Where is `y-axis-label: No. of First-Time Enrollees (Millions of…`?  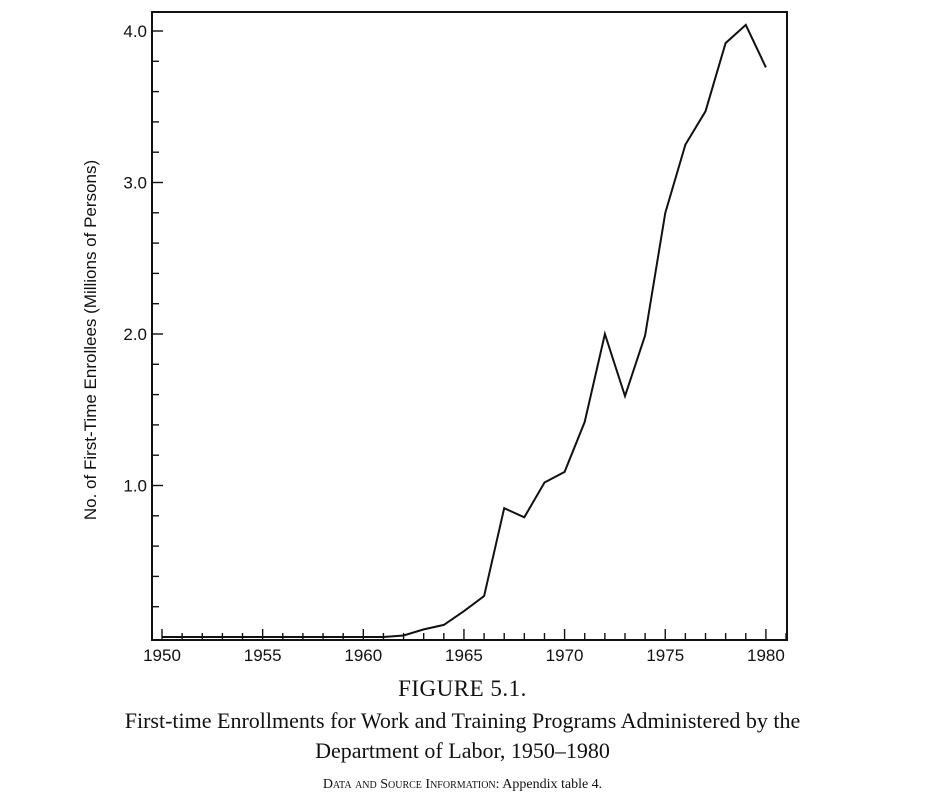 y-axis-label: No. of First-Time Enrollees (Millions of… is located at coordinates (90, 340).